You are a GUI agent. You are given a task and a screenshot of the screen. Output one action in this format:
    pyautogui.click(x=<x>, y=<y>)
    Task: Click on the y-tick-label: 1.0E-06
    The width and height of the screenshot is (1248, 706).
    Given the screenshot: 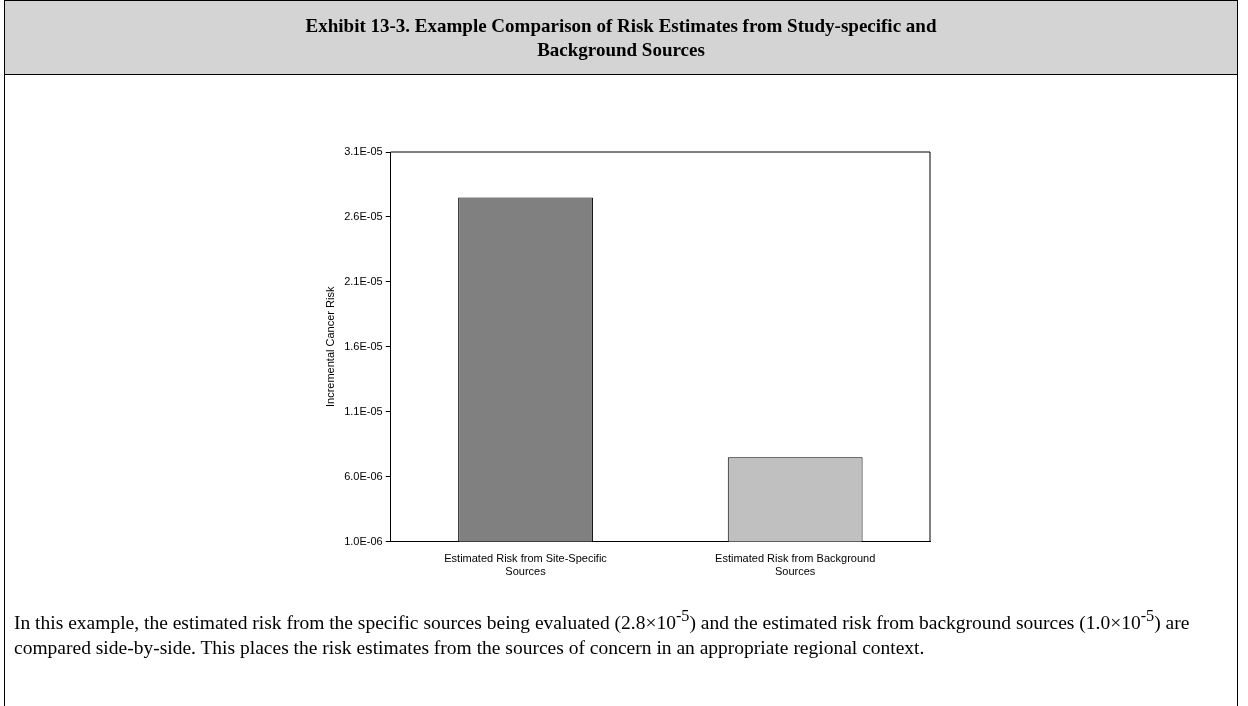 What is the action you would take?
    pyautogui.click(x=363, y=540)
    